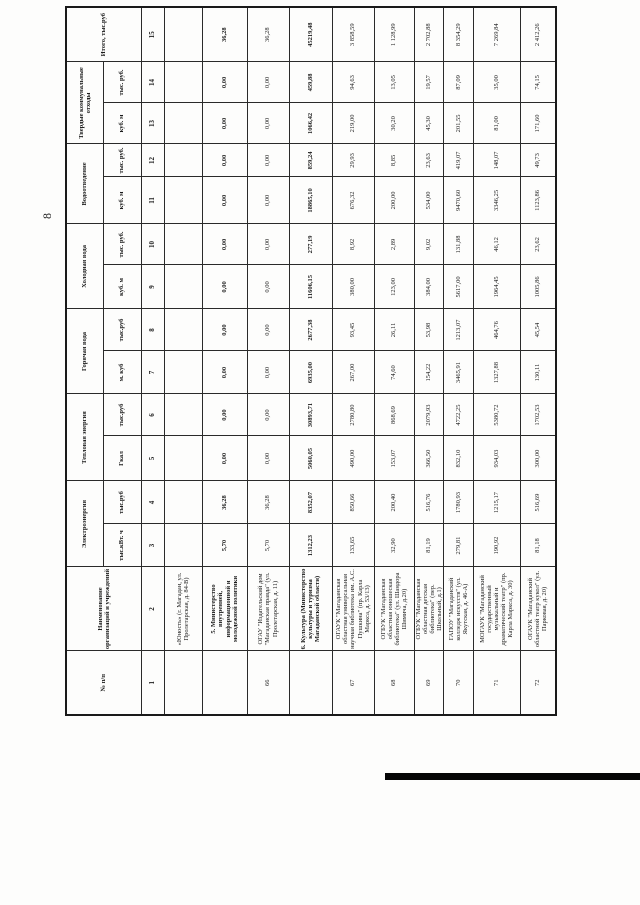 The width and height of the screenshot is (640, 905). Describe the element at coordinates (429, 545) in the screenshot. I see `value-cell: 81,19` at that location.